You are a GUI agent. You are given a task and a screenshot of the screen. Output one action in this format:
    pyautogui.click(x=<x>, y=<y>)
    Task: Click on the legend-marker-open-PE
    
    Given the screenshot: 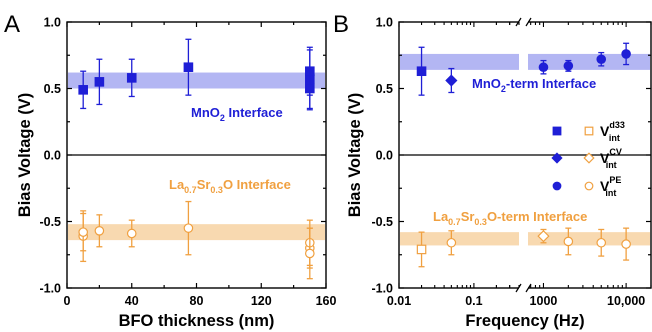 What is the action you would take?
    pyautogui.click(x=589, y=186)
    